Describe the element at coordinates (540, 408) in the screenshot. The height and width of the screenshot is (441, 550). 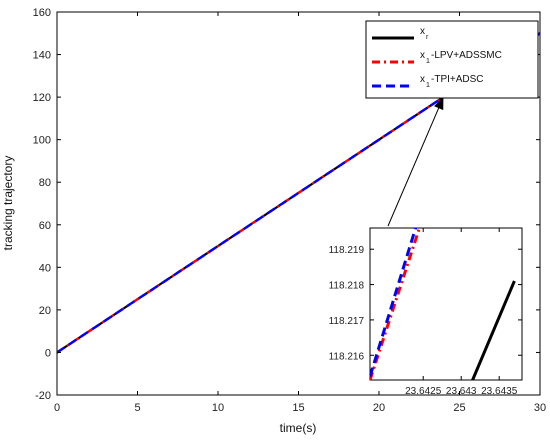
I see `x-tick-label: 30` at that location.